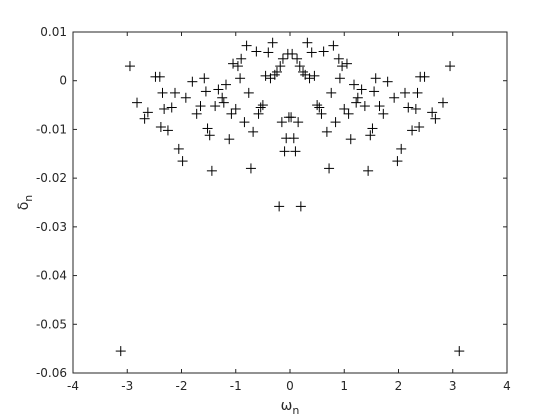 Image resolution: width=560 pixels, height=420 pixels. I want to click on y-tick-label: -0.04, so click(51, 276).